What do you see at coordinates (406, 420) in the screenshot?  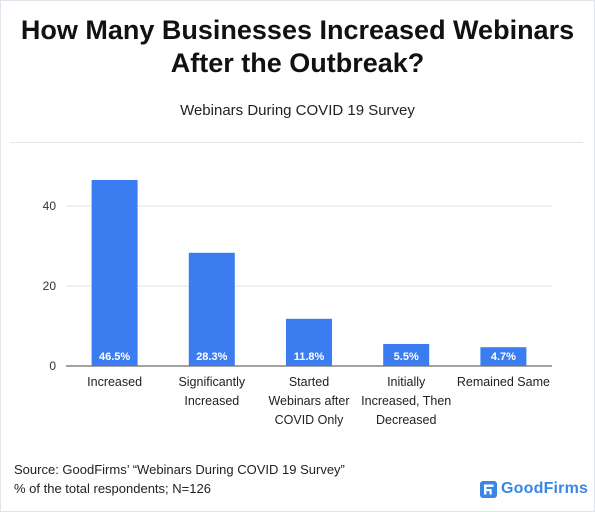 I see `x-tick-label: Decreased` at bounding box center [406, 420].